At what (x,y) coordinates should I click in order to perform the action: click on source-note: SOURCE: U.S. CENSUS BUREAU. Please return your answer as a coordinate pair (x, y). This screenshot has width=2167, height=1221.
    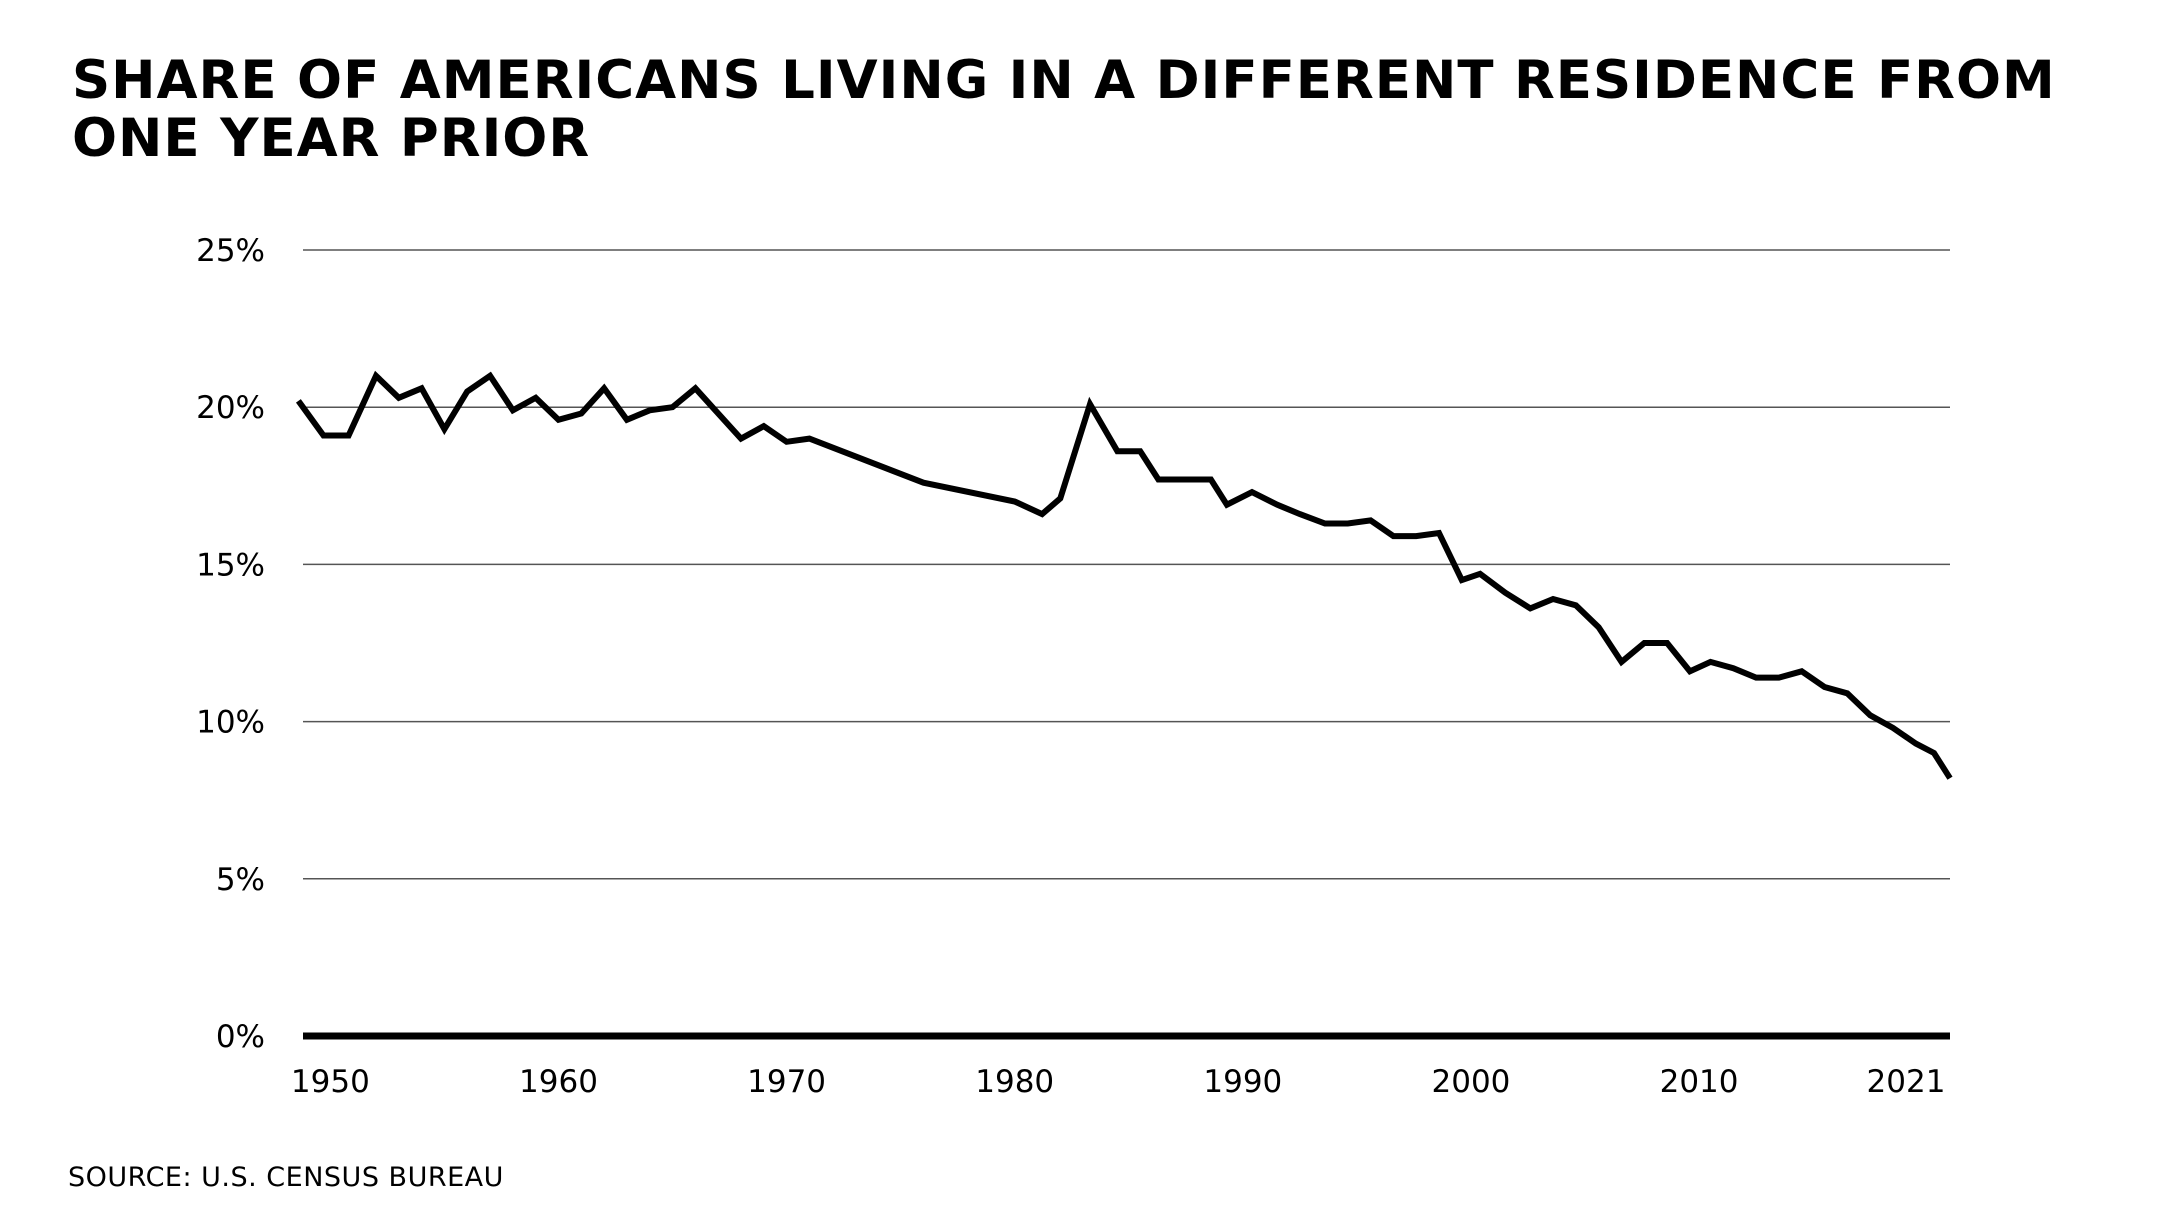
    Looking at the image, I should click on (286, 1177).